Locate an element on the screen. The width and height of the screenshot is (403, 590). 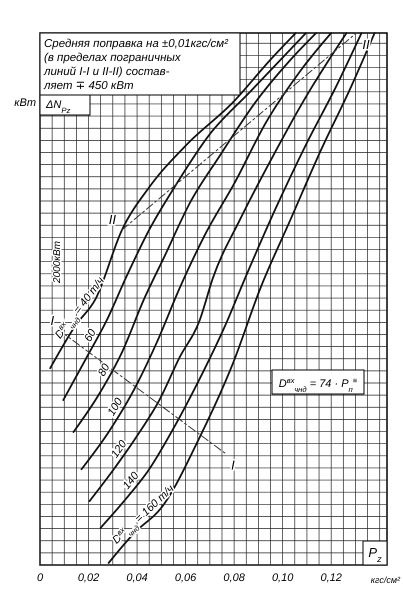
x-tick-label: 0,08 is located at coordinates (234, 578).